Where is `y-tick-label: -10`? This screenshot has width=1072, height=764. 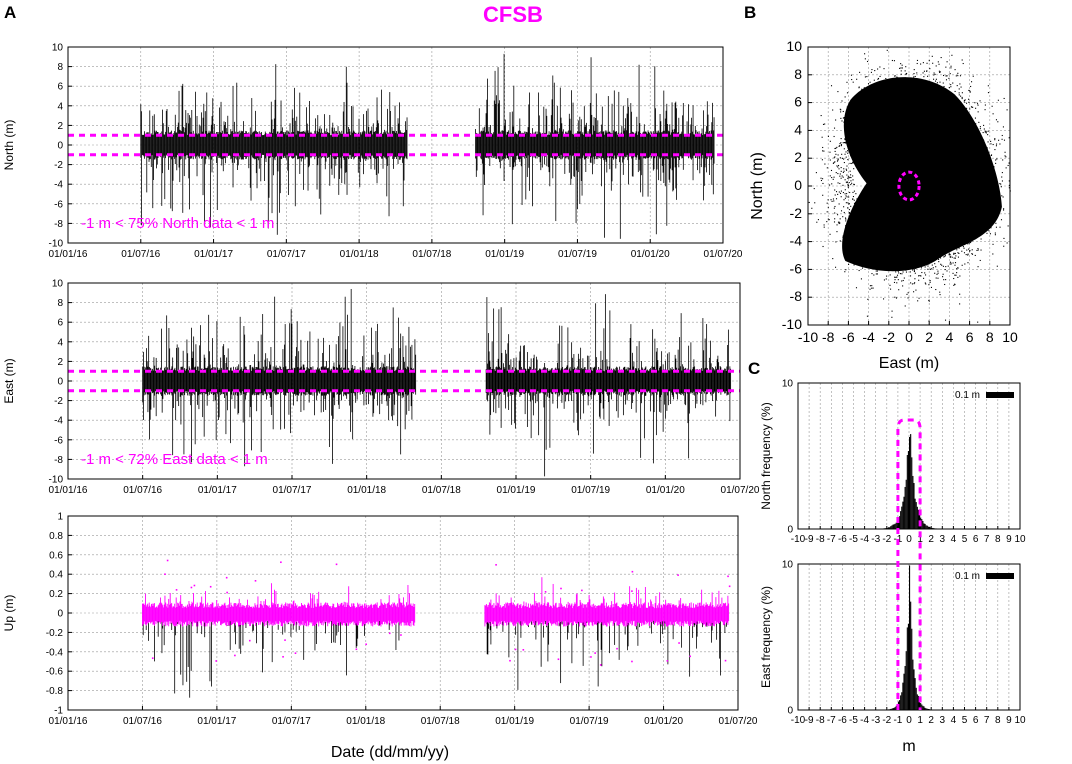
y-tick-label: -10 is located at coordinates (56, 244).